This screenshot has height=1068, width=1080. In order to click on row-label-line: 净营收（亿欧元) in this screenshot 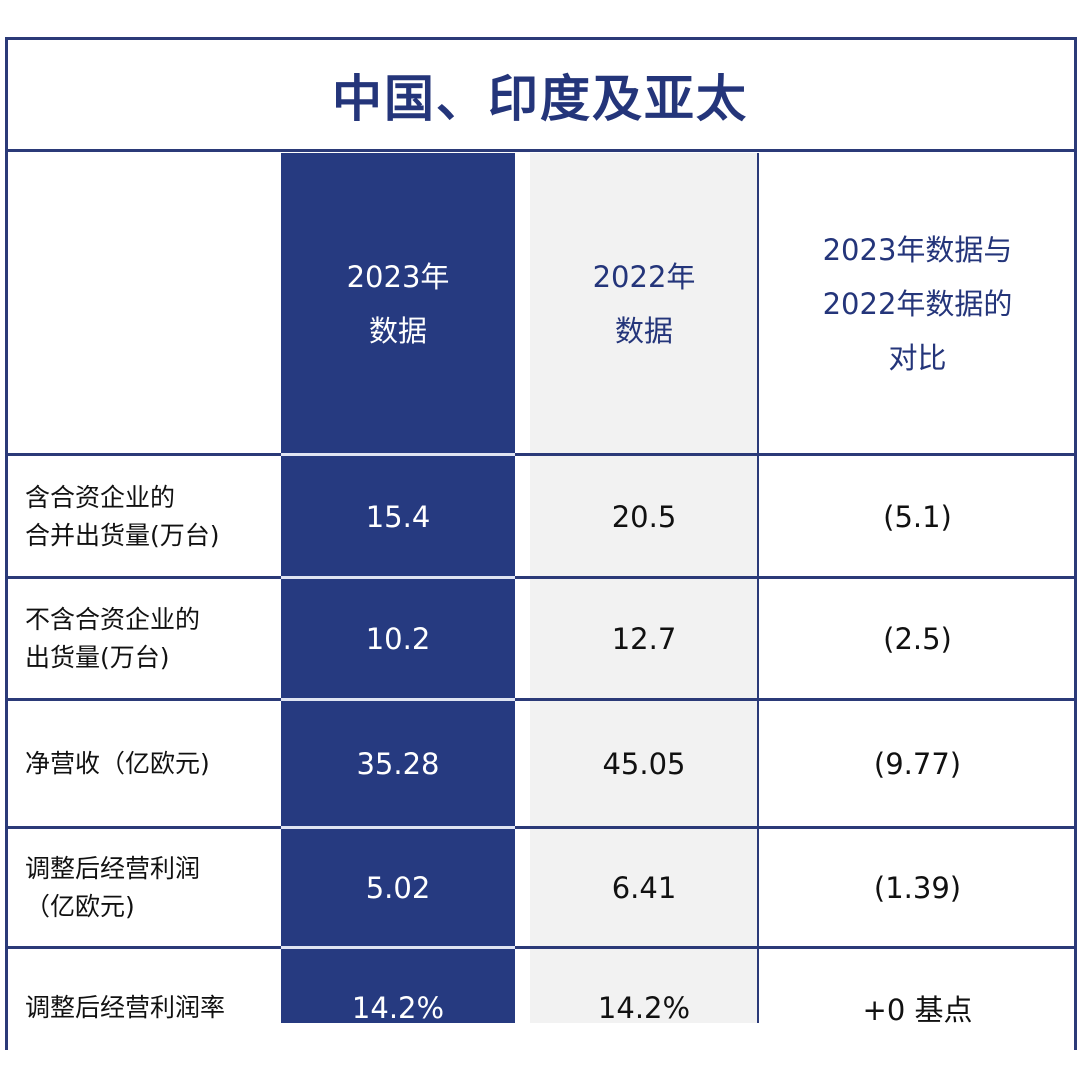, I will do `click(117, 763)`.